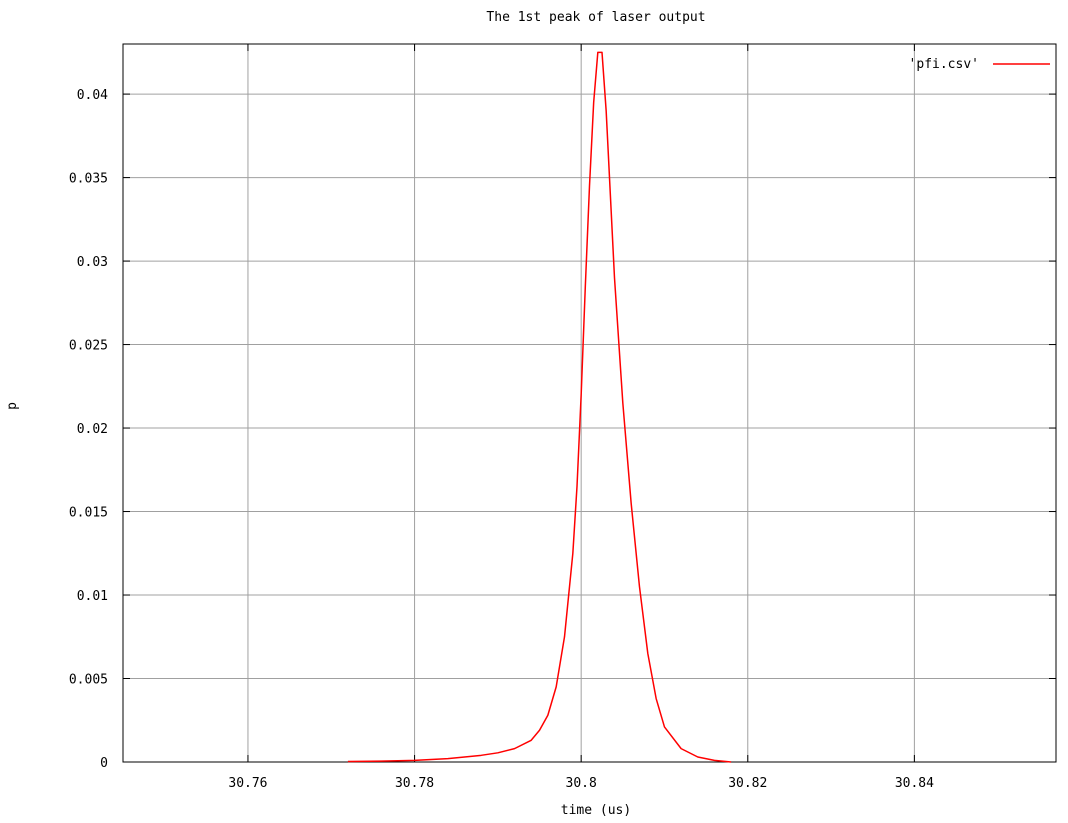 Image resolution: width=1068 pixels, height=823 pixels. Describe the element at coordinates (104, 763) in the screenshot. I see `y-tick-label: 0` at that location.